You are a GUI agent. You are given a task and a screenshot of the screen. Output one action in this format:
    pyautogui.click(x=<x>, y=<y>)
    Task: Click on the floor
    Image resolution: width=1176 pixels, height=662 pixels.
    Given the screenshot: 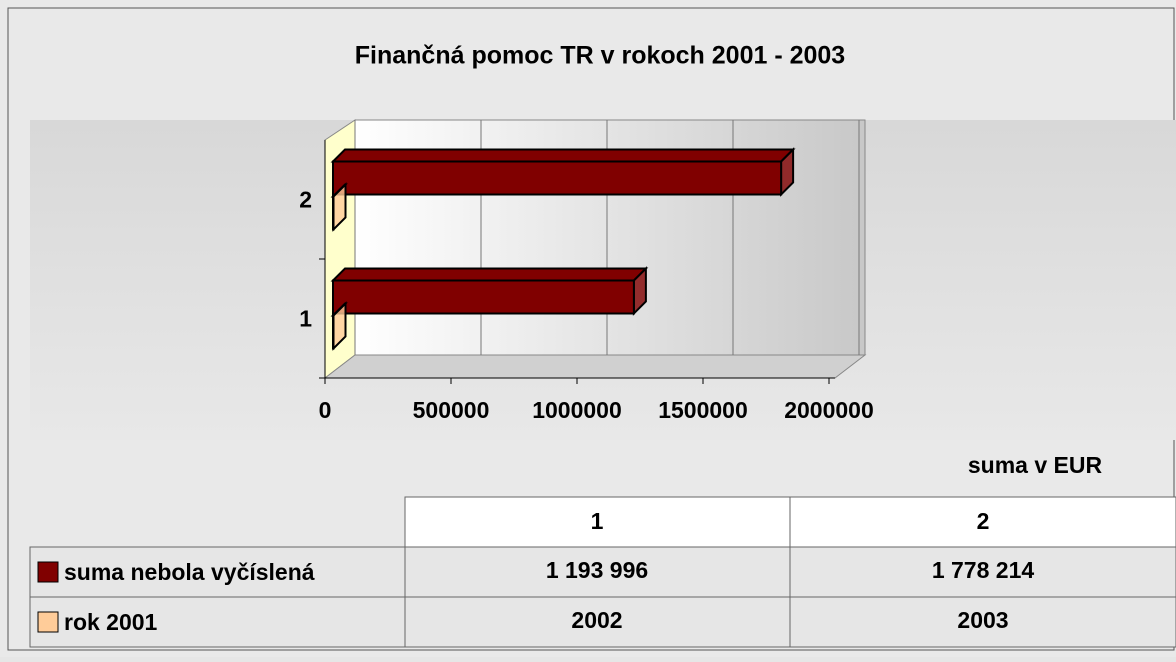 What is the action you would take?
    pyautogui.click(x=595, y=366)
    